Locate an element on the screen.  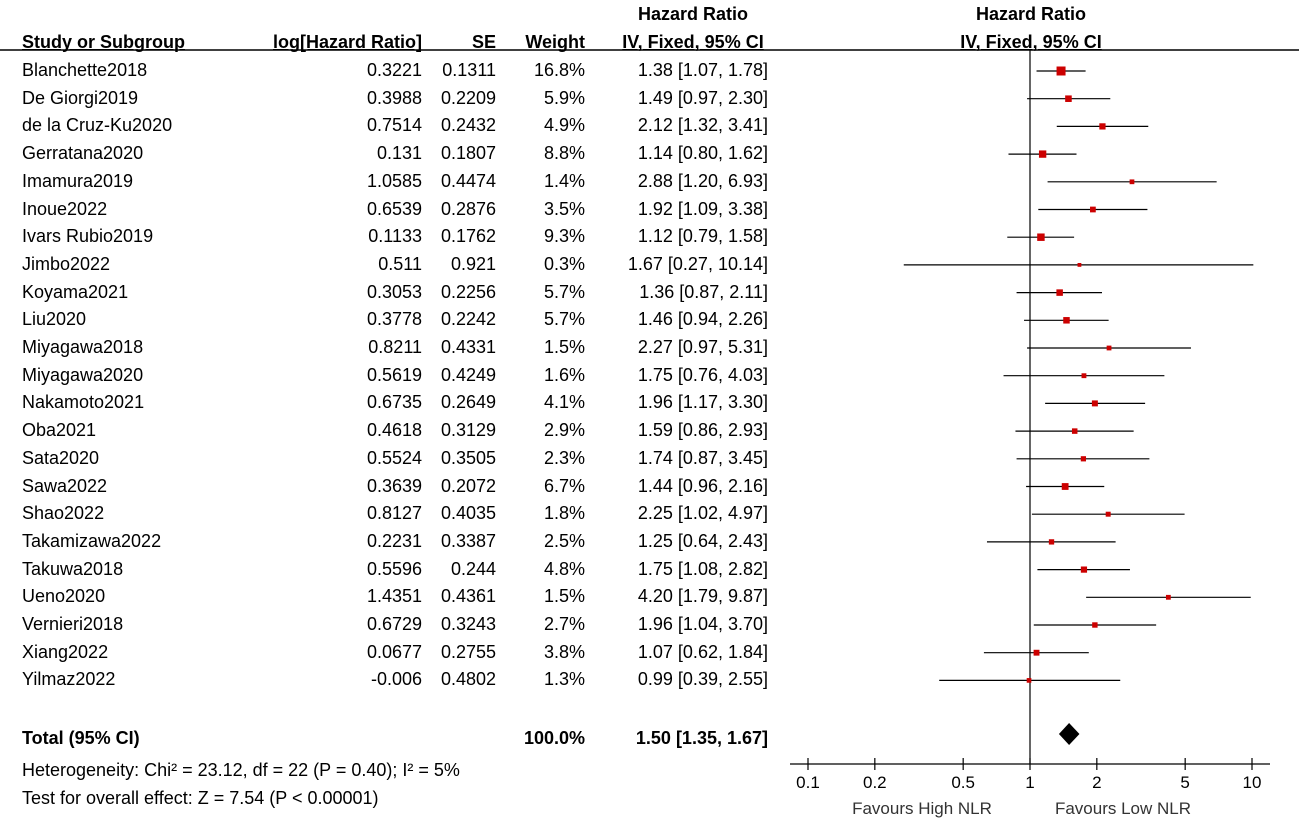
study-name: Jimbo2022 is located at coordinates (66, 263).